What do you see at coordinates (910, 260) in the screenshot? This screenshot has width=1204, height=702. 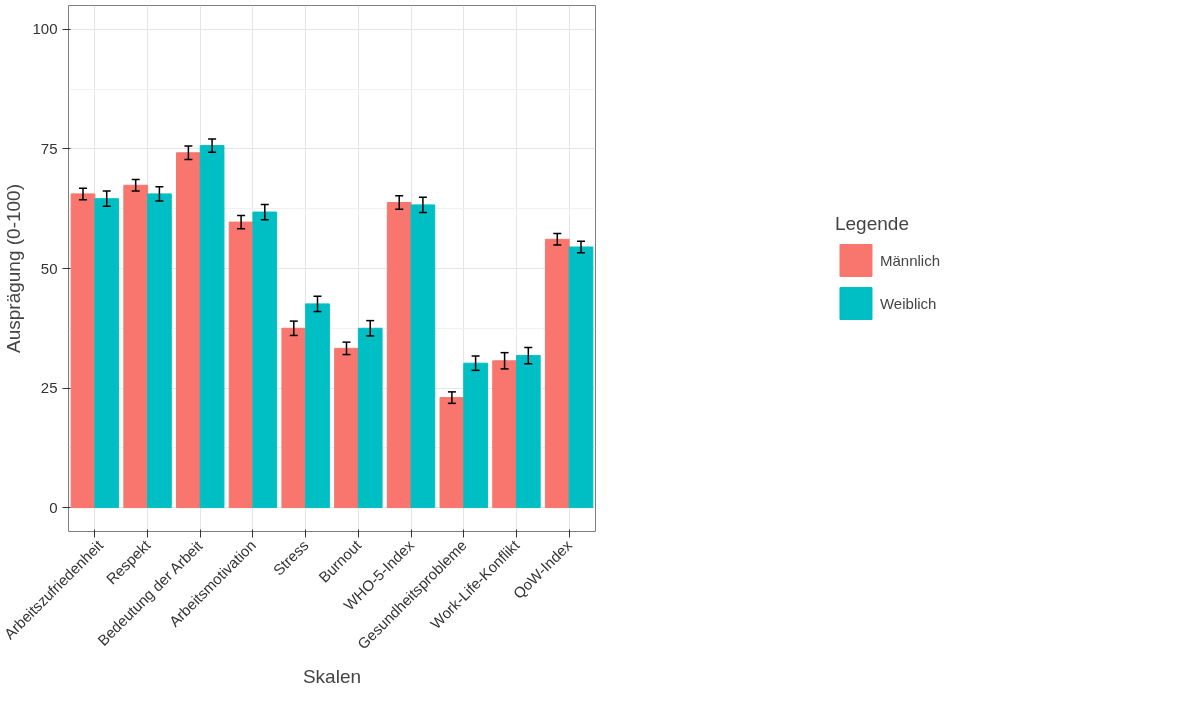 I see `legend-label: Männlich` at bounding box center [910, 260].